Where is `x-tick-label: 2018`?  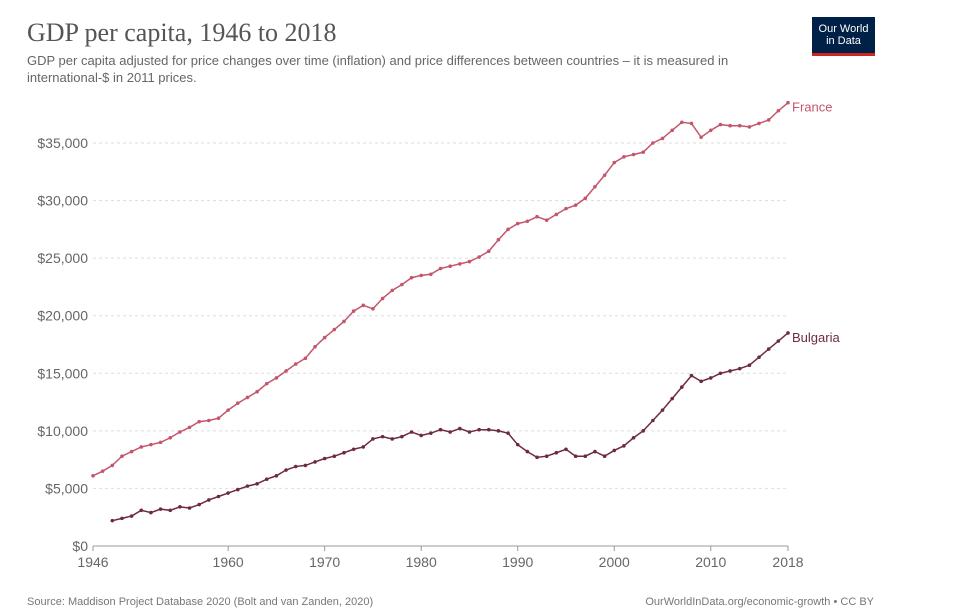 x-tick-label: 2018 is located at coordinates (787, 562).